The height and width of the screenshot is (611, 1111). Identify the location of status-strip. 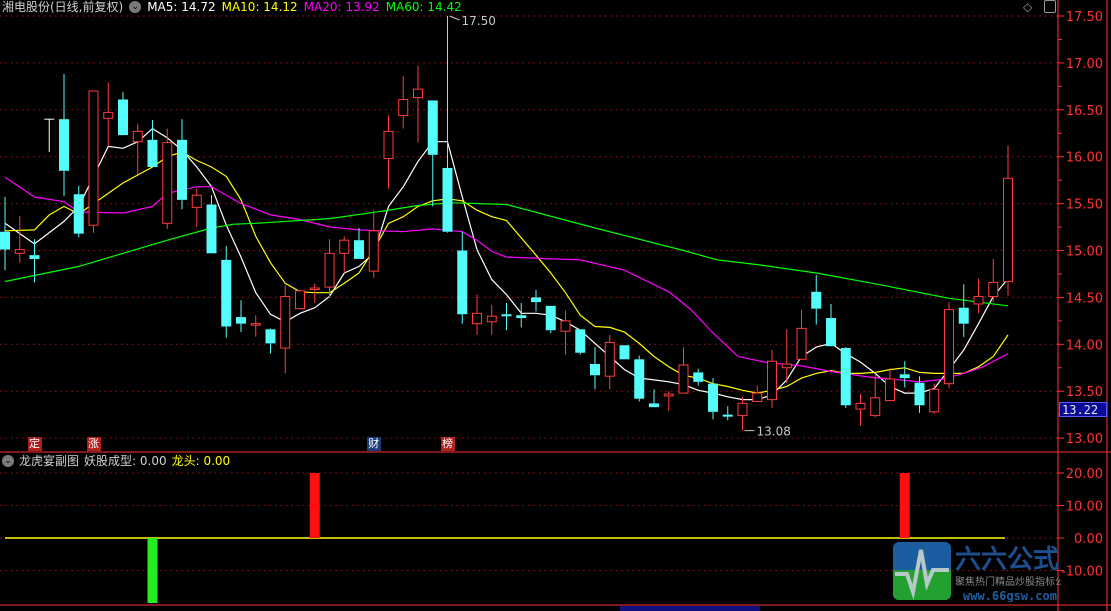
(690, 608).